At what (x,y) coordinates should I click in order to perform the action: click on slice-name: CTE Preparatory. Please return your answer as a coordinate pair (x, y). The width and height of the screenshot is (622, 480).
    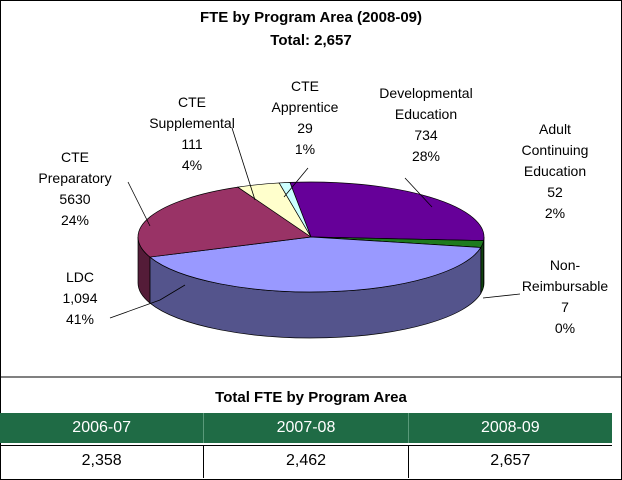
    Looking at the image, I should click on (74, 167).